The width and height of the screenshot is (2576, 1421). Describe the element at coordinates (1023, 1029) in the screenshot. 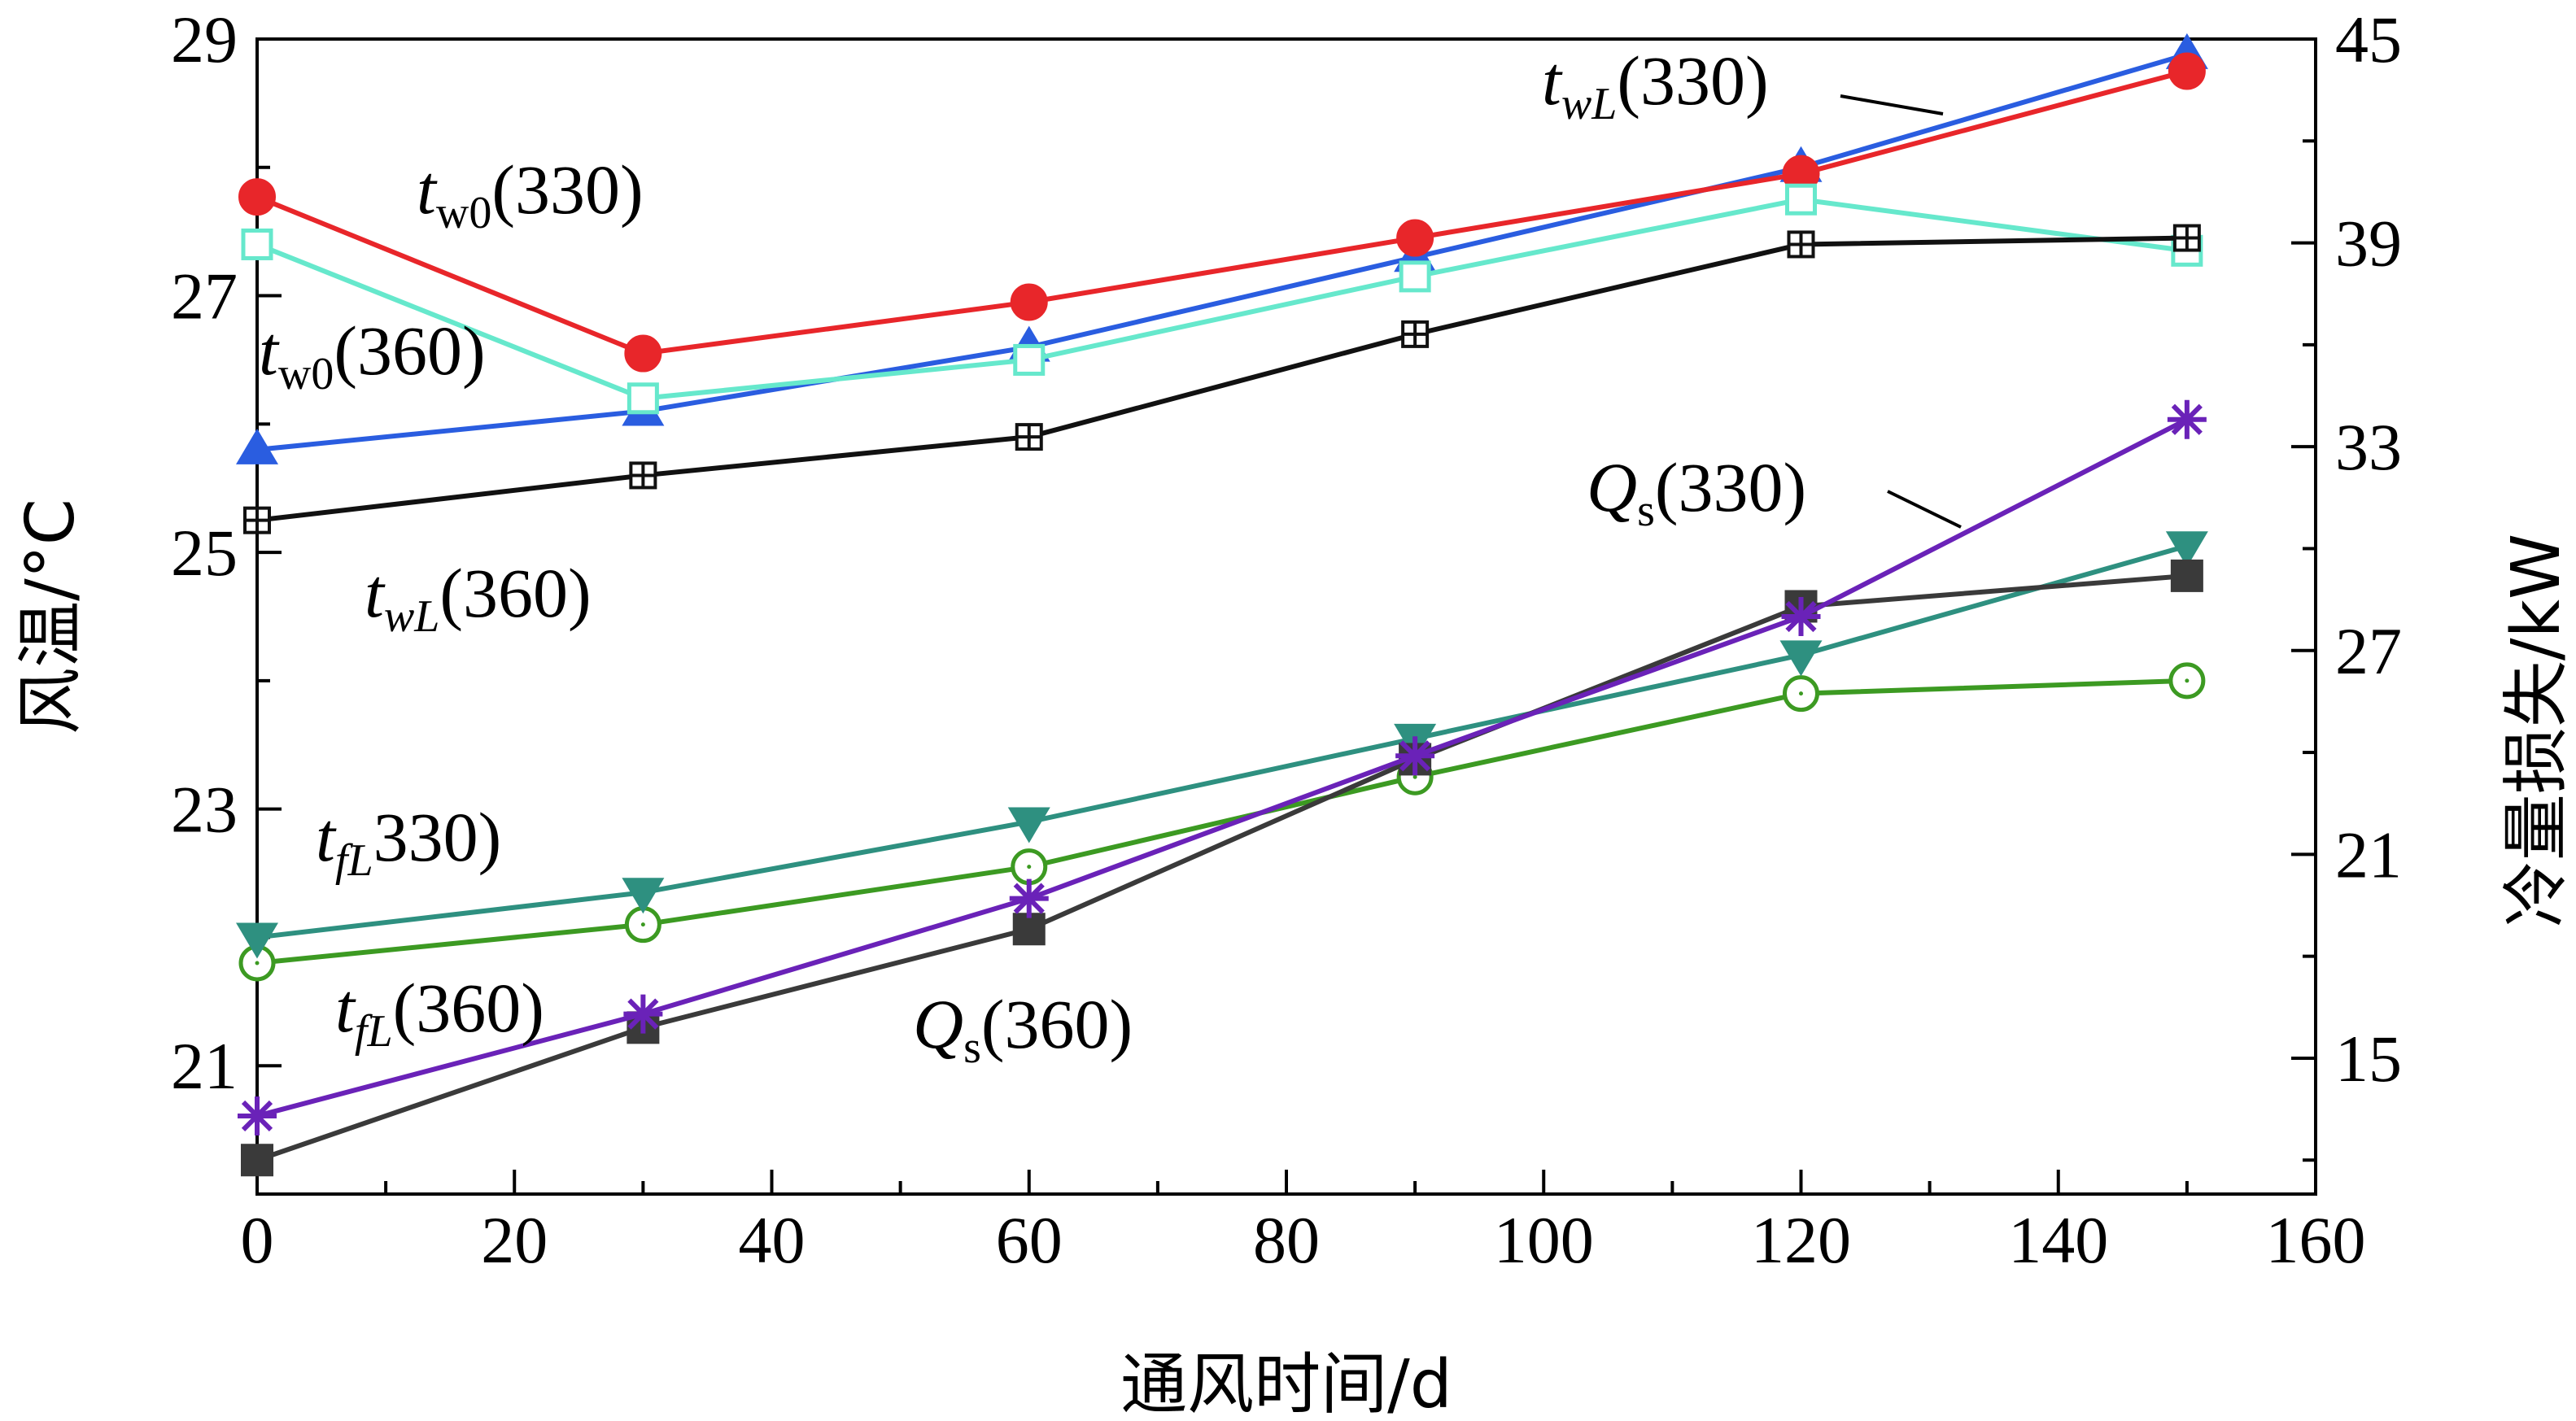

I see `annotation-Qs_360: Qs(360)` at that location.